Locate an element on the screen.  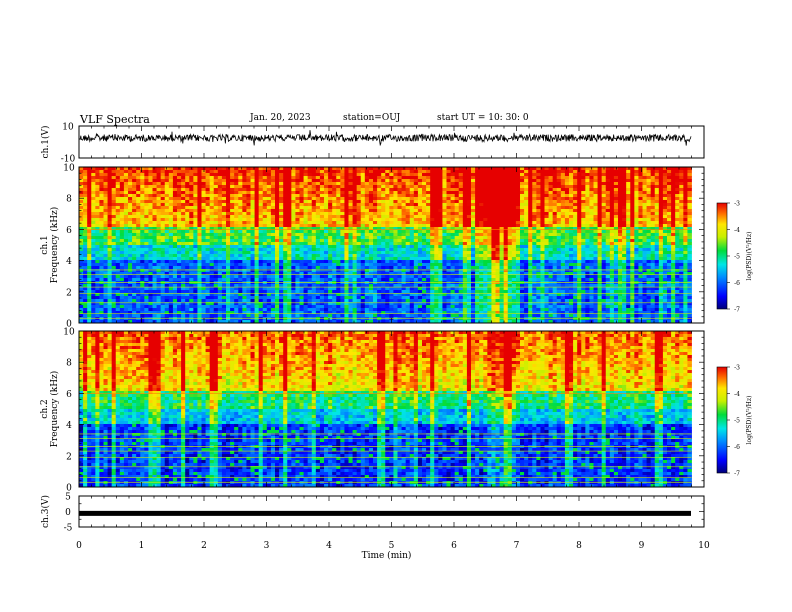
figure-title: VLF Spectra is located at coordinates (115, 119).